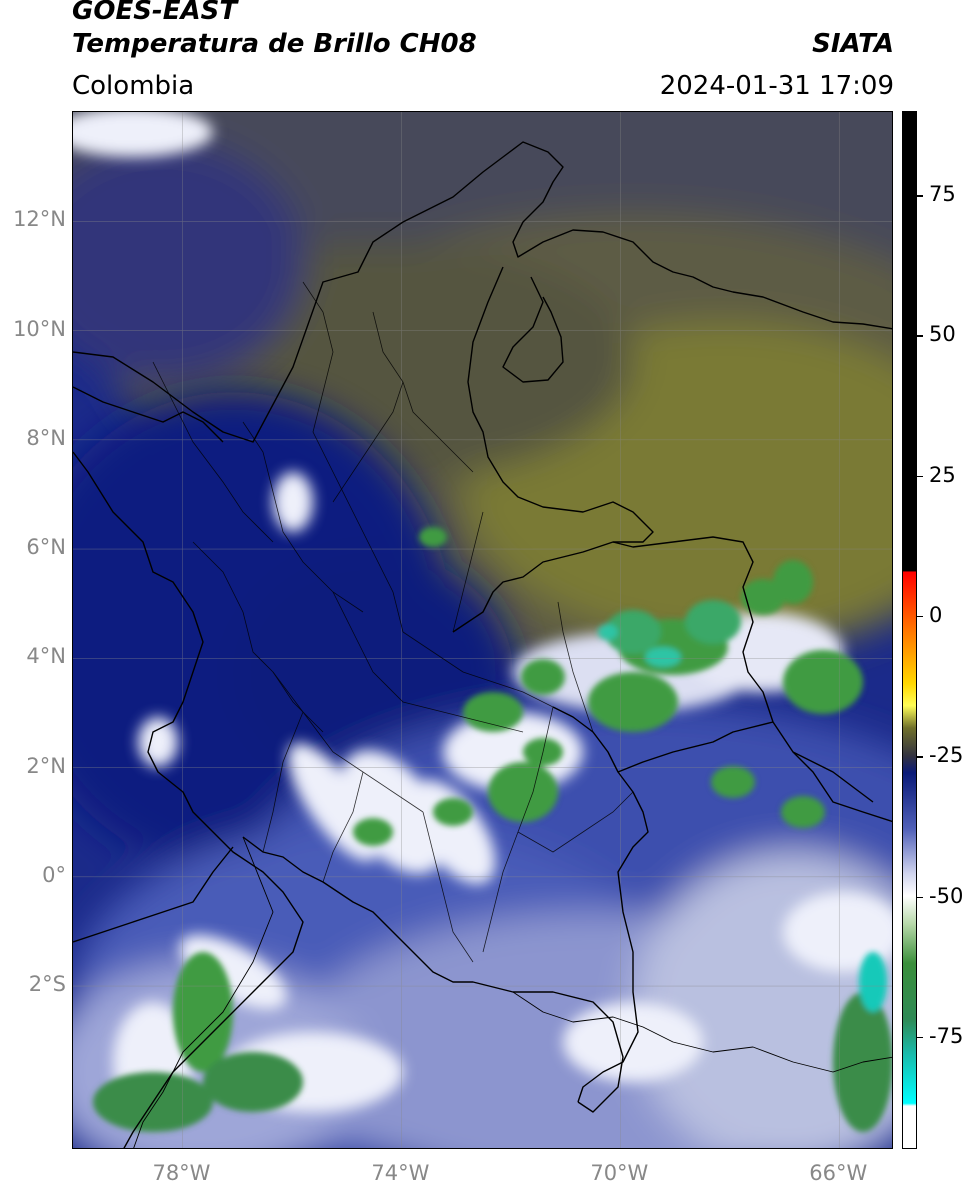 Image resolution: width=966 pixels, height=1190 pixels. Describe the element at coordinates (54, 874) in the screenshot. I see `latitude-label: 0°` at that location.